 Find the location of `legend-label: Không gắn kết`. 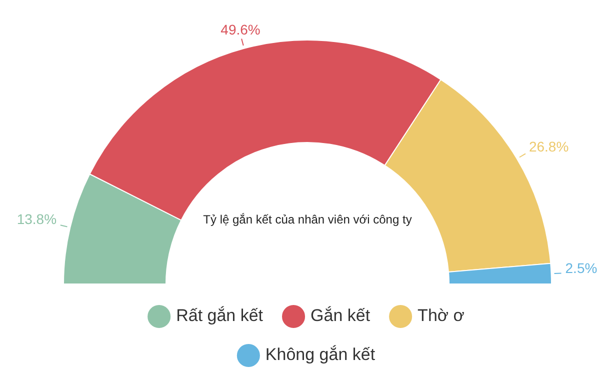

legend-label: Không gắn kết is located at coordinates (320, 354).